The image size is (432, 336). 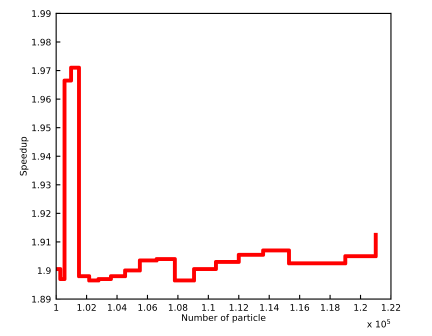 What do you see at coordinates (41, 42) in the screenshot?
I see `y-tick-label: 1.98` at bounding box center [41, 42].